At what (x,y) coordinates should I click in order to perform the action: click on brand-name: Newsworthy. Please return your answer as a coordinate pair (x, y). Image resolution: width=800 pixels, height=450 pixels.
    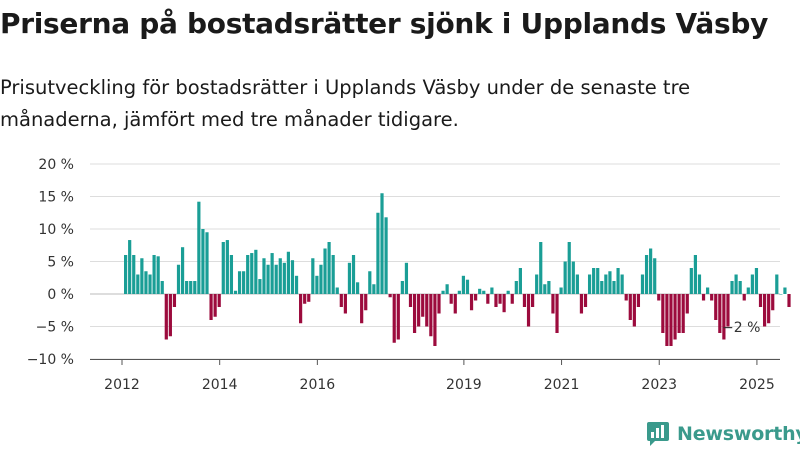
    Looking at the image, I should click on (738, 434).